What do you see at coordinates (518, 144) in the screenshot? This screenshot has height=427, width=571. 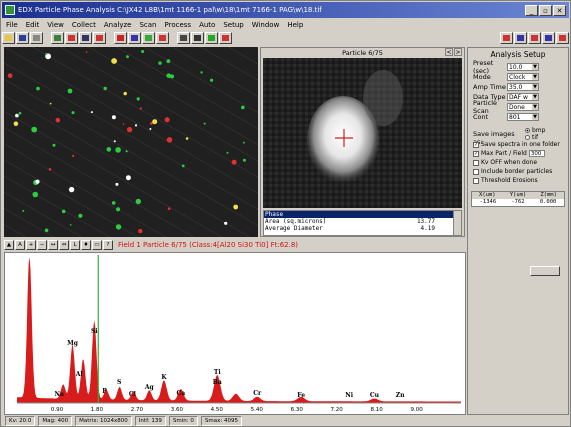 I see `save-spectra-checkbox: ✓ Save spectra in one folder` at bounding box center [518, 144].